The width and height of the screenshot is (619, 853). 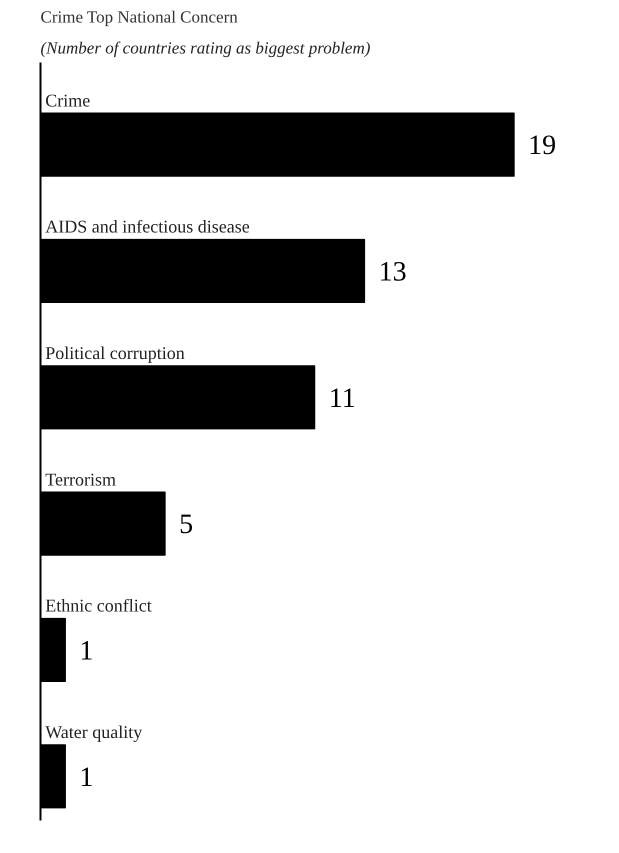 I want to click on y-tick-label: Crime, so click(x=67, y=100).